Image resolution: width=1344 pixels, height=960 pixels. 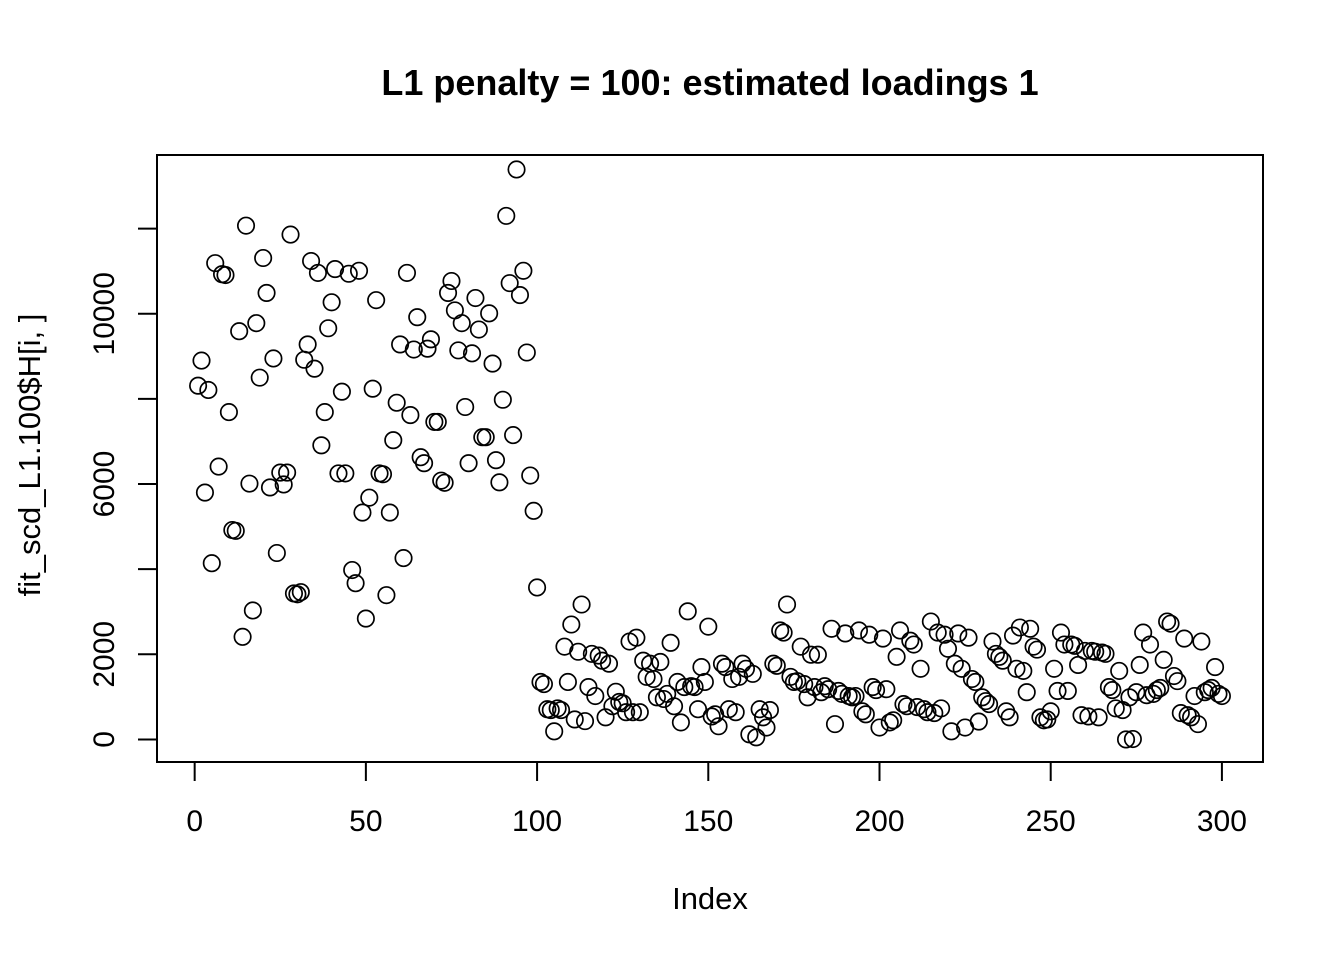 I want to click on y-tick-label: 10000, so click(x=104, y=313).